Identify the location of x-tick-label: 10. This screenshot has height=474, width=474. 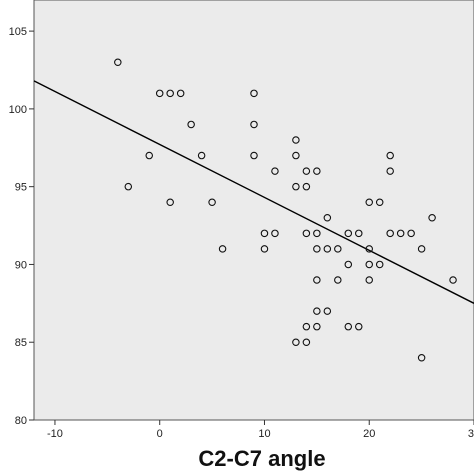
(264, 434).